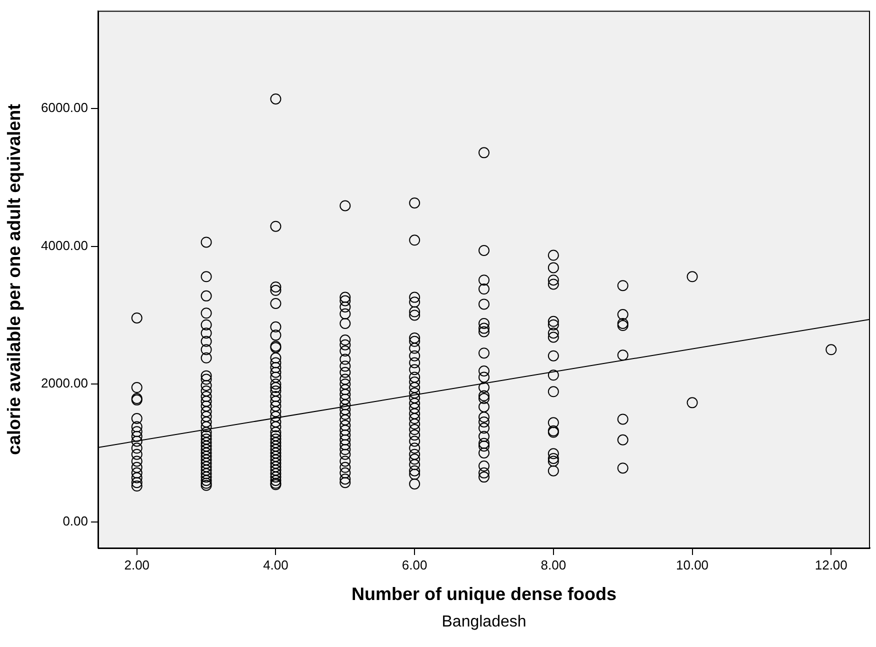  I want to click on y-tick-label: 2000.00, so click(64, 383).